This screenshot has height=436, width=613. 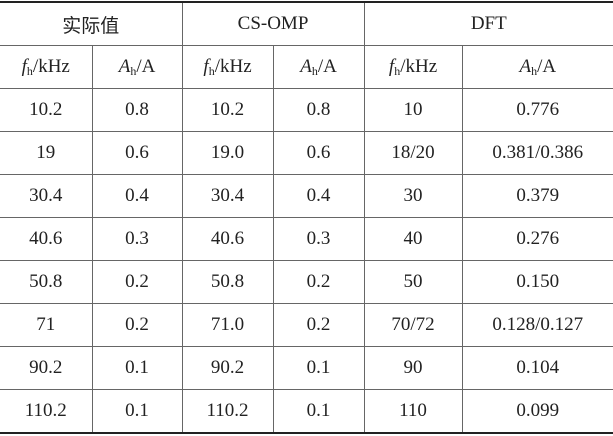 What do you see at coordinates (413, 239) in the screenshot?
I see `cell: 40` at bounding box center [413, 239].